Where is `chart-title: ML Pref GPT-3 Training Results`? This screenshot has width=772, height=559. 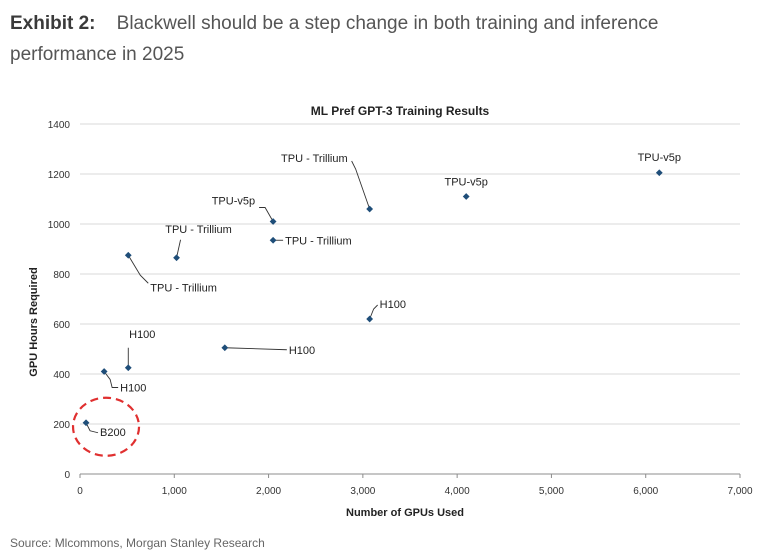
chart-title: ML Pref GPT-3 Training Results is located at coordinates (400, 111).